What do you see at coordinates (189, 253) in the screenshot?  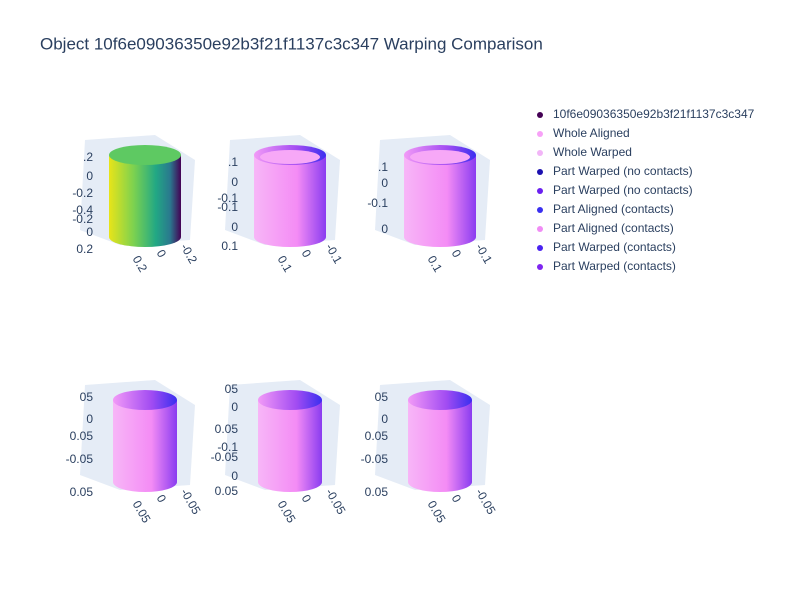 I see `x-tick-label: -0.2` at bounding box center [189, 253].